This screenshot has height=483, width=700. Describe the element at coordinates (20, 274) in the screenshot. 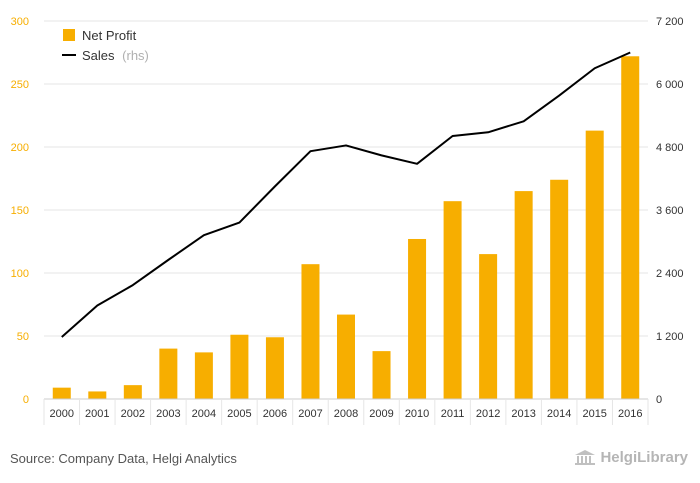

I see `left-tick-label: 100` at that location.